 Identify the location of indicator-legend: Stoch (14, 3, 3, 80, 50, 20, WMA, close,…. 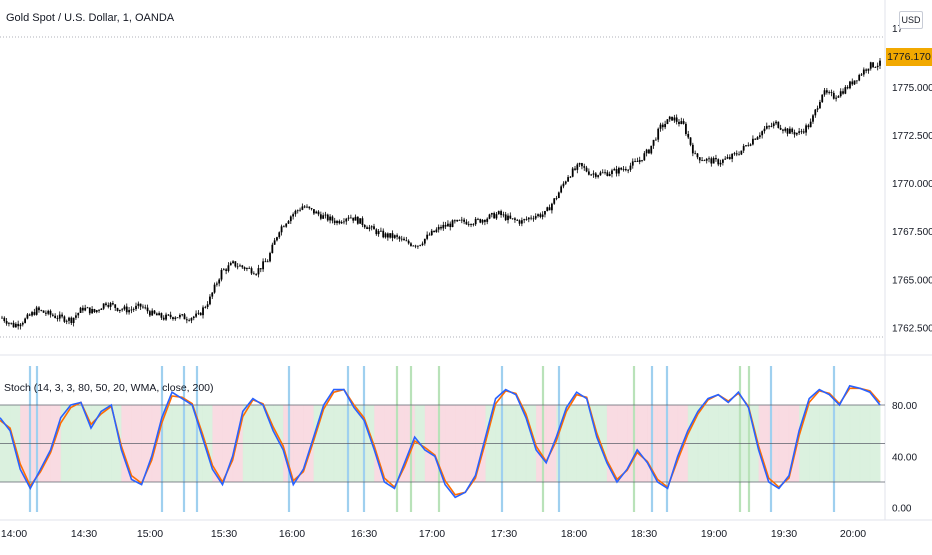
(109, 388).